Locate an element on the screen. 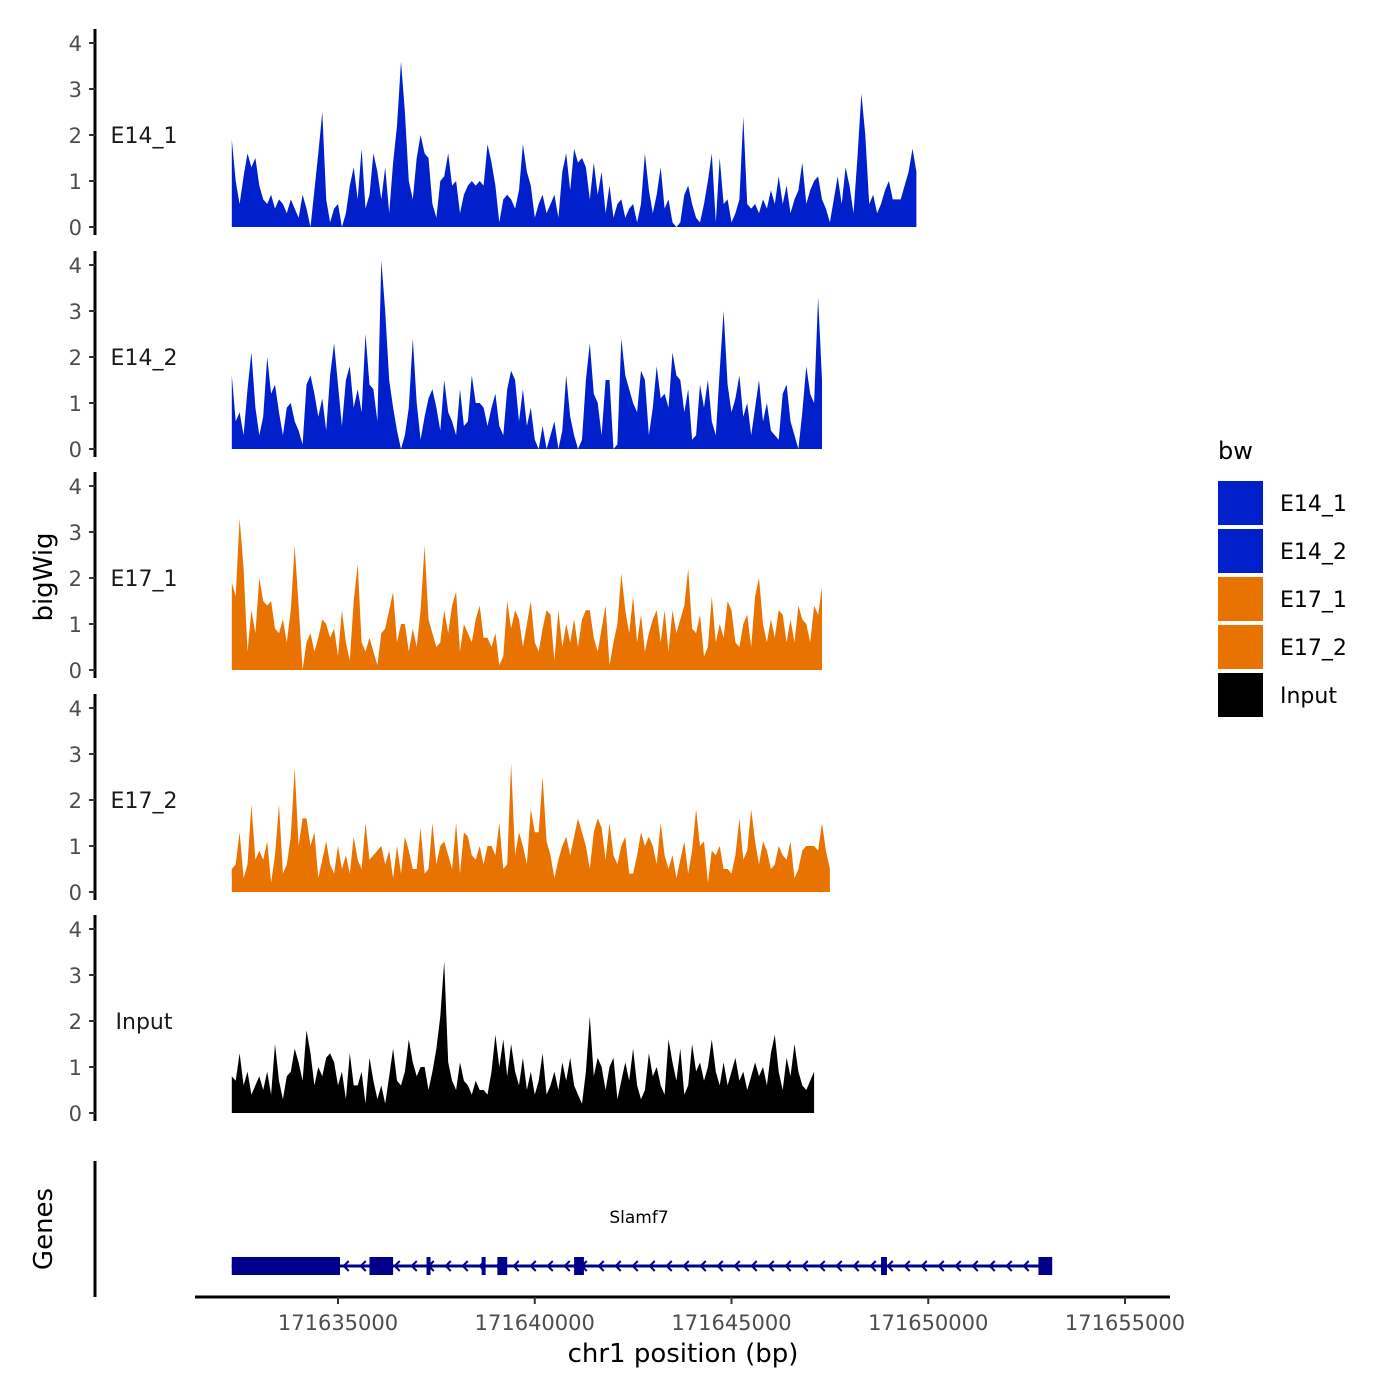 The height and width of the screenshot is (1400, 1400). track-e17_1: 0 1 2 3 4 E17_1 is located at coordinates (446, 577).